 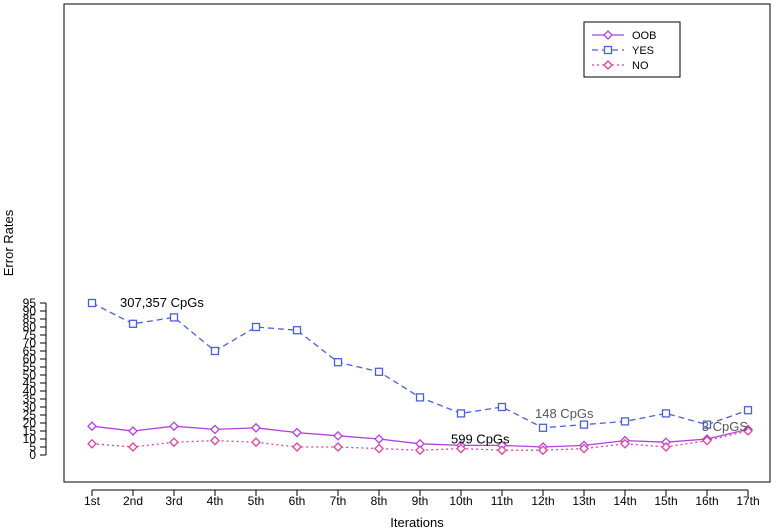 What do you see at coordinates (8, 242) in the screenshot?
I see `y-axis-title: Error Rates` at bounding box center [8, 242].